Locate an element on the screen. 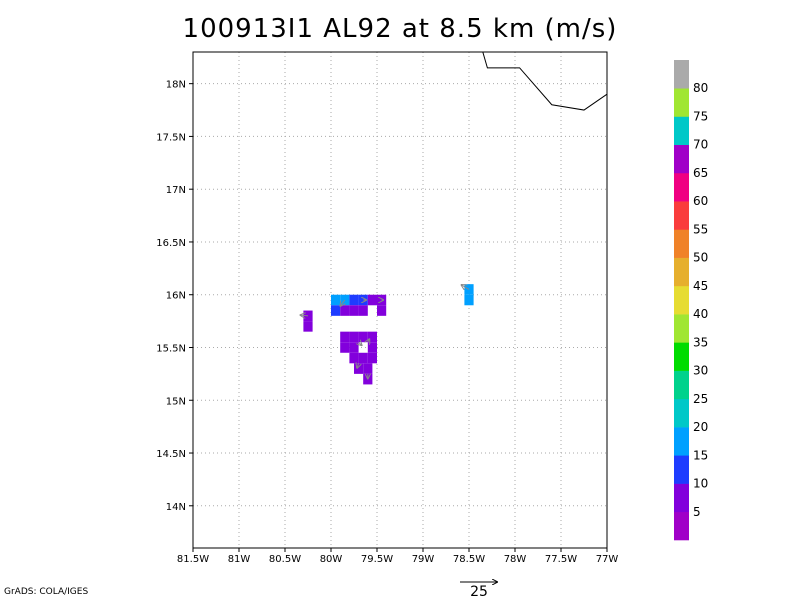 This screenshot has height=600, width=800. y-tick-label: 14.5N is located at coordinates (171, 454).